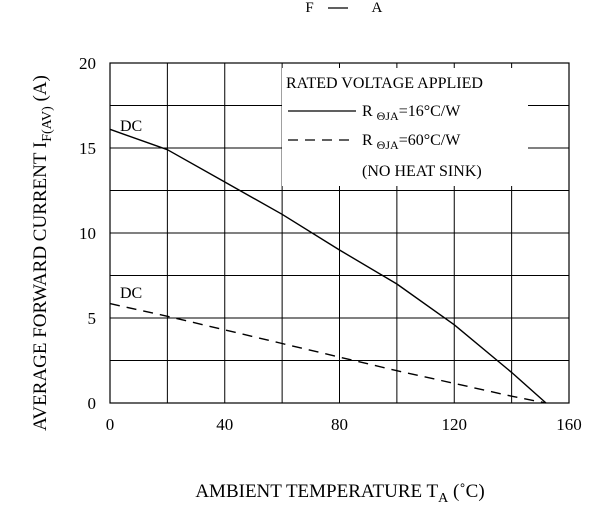  I want to click on curve-label-dc-16: DC, so click(131, 126).